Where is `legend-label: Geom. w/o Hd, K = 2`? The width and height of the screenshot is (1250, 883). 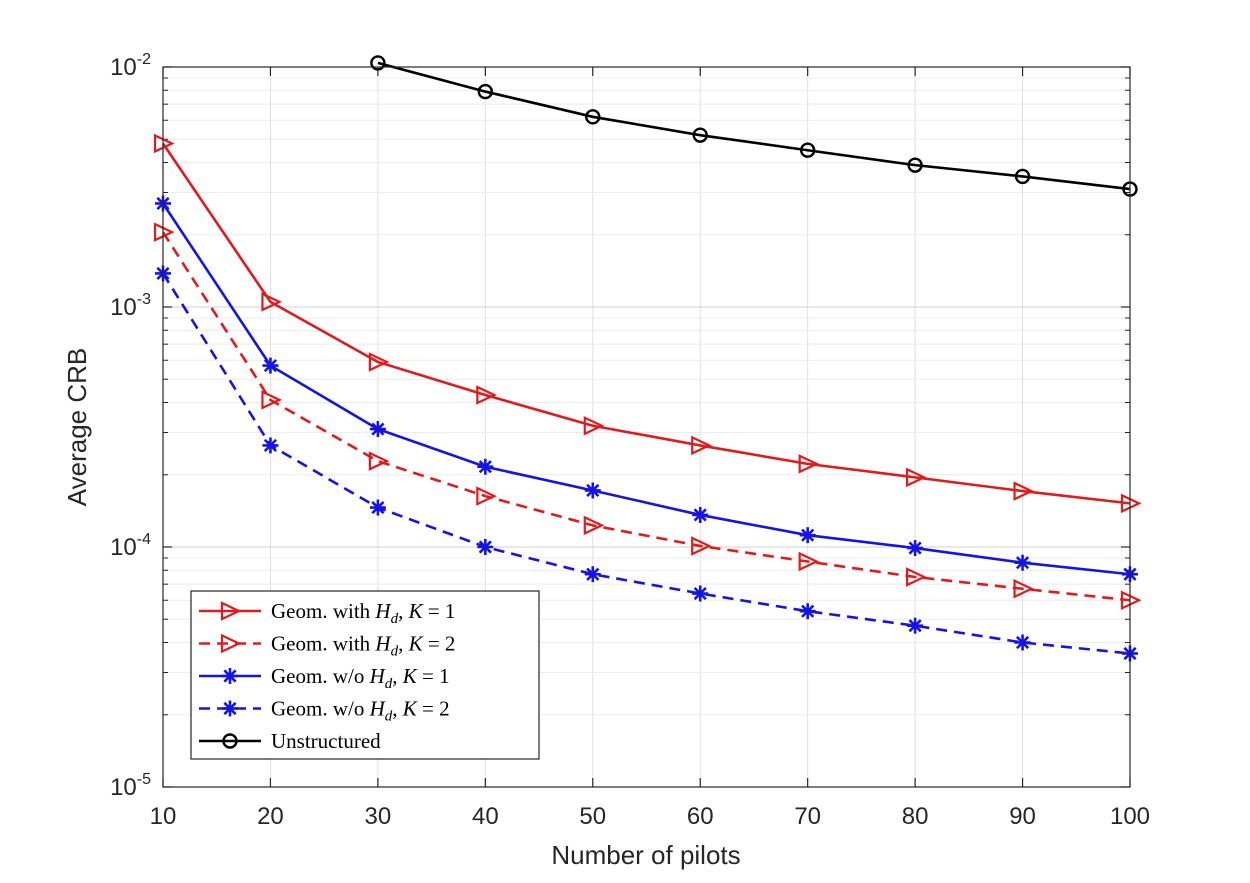 legend-label: Geom. w/o Hd, K = 2 is located at coordinates (360, 711).